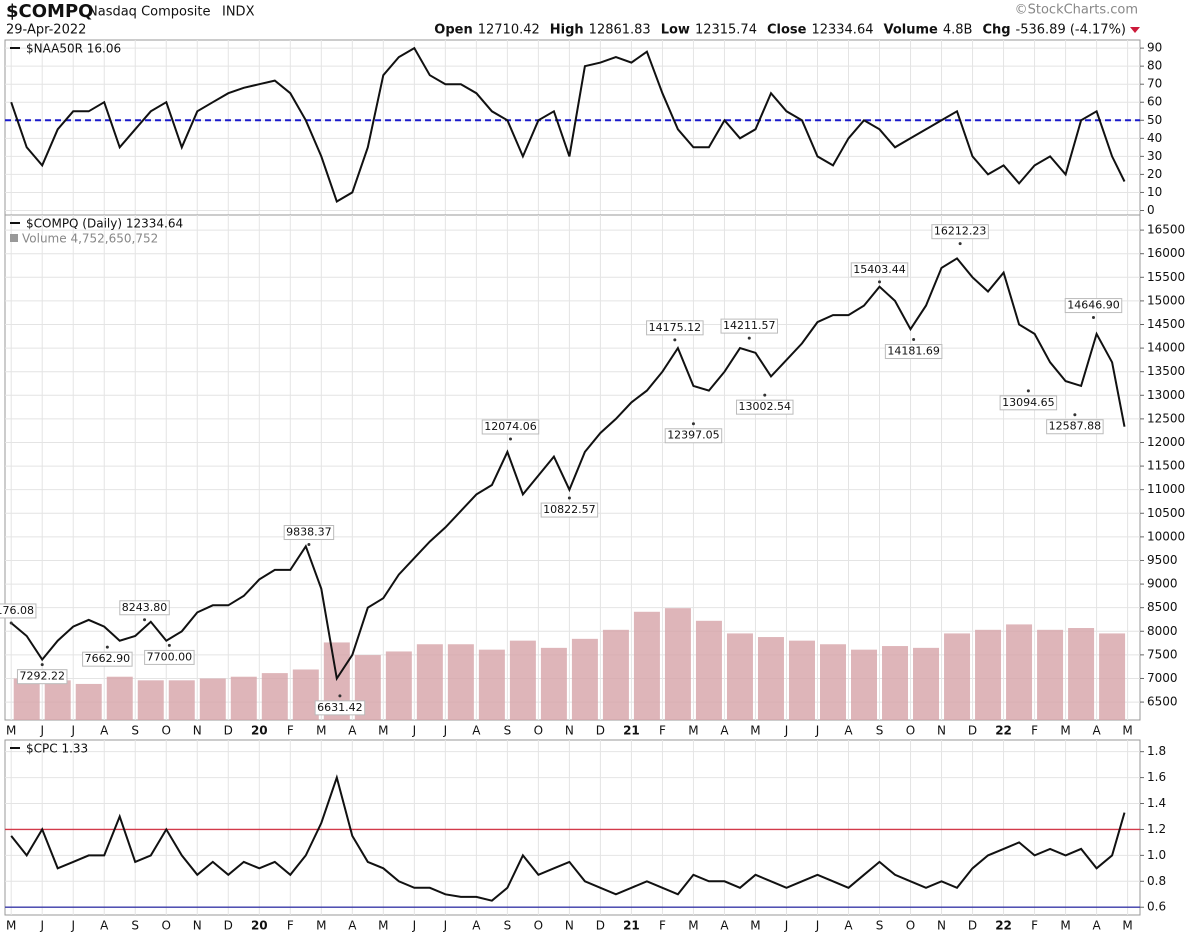  Describe the element at coordinates (238, 12) in the screenshot. I see `exchange: INDX` at that location.